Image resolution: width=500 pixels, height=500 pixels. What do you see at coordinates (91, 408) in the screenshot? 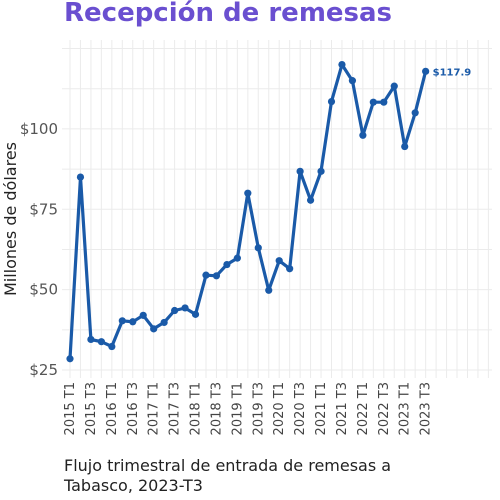
I see `x-tick-label: 2015 T3` at bounding box center [91, 408].